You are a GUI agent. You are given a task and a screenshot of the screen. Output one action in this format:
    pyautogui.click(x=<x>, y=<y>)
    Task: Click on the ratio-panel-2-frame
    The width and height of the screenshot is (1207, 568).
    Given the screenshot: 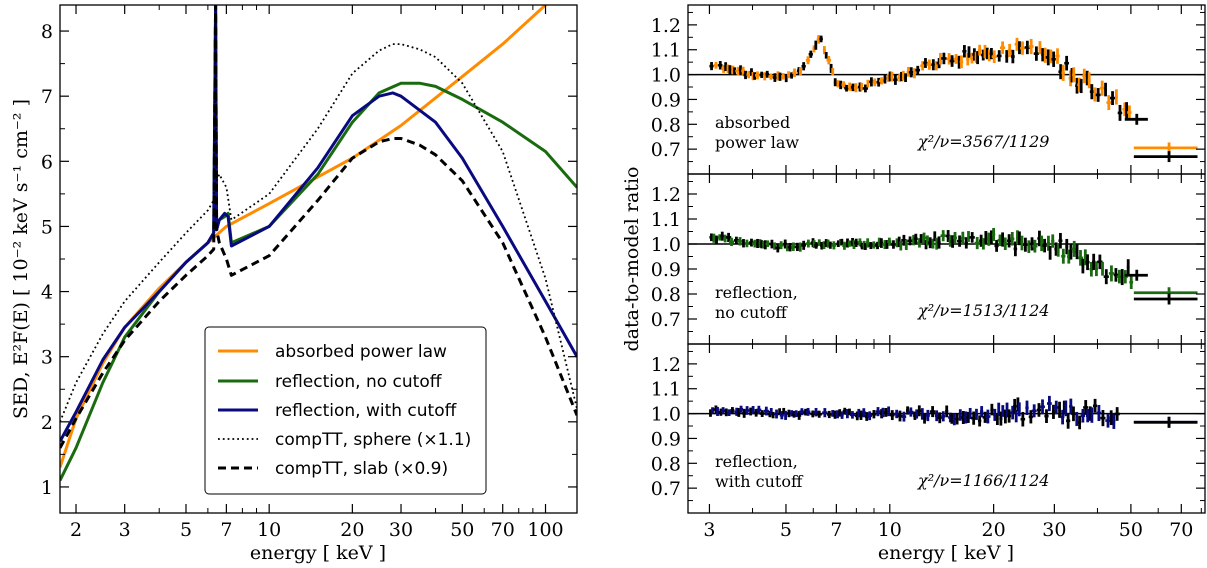 What is the action you would take?
    pyautogui.click(x=946, y=428)
    